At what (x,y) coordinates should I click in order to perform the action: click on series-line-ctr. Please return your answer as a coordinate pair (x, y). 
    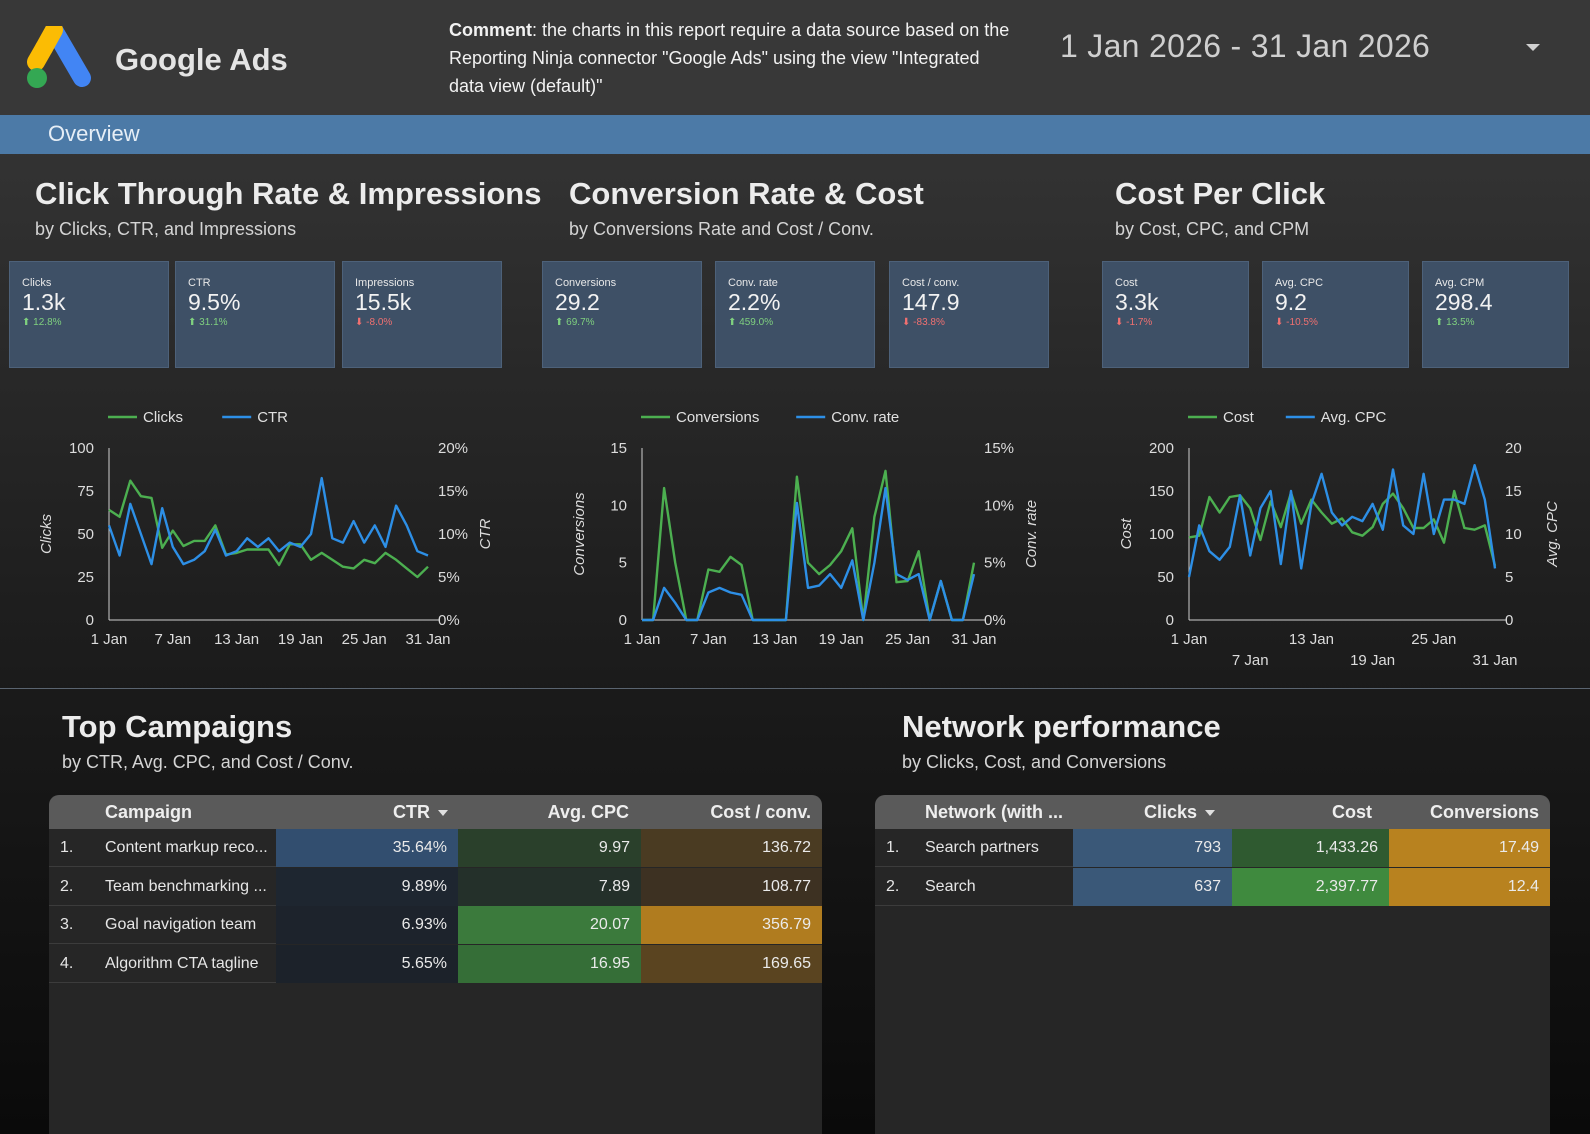
    Looking at the image, I should click on (268, 521).